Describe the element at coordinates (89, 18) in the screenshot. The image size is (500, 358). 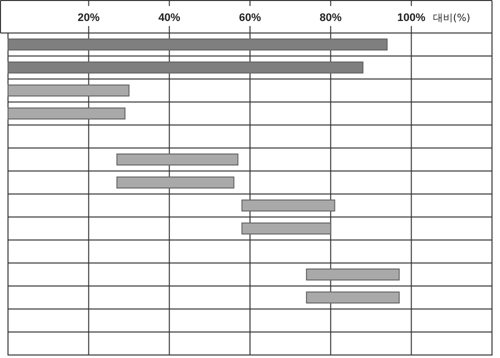
I see `x-tick-label: 20%` at that location.